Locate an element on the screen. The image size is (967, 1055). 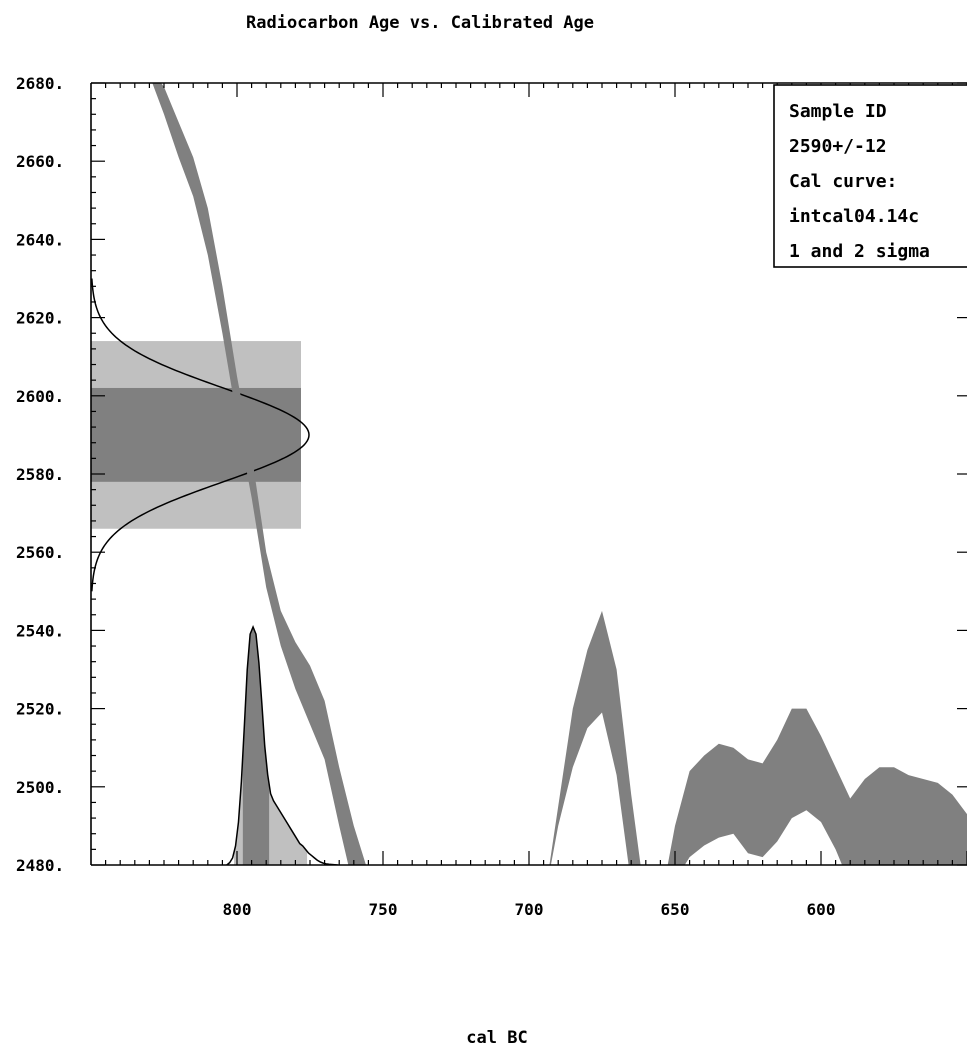
x-tick-labels: 800 750 700 650 600 is located at coordinates (529, 909).